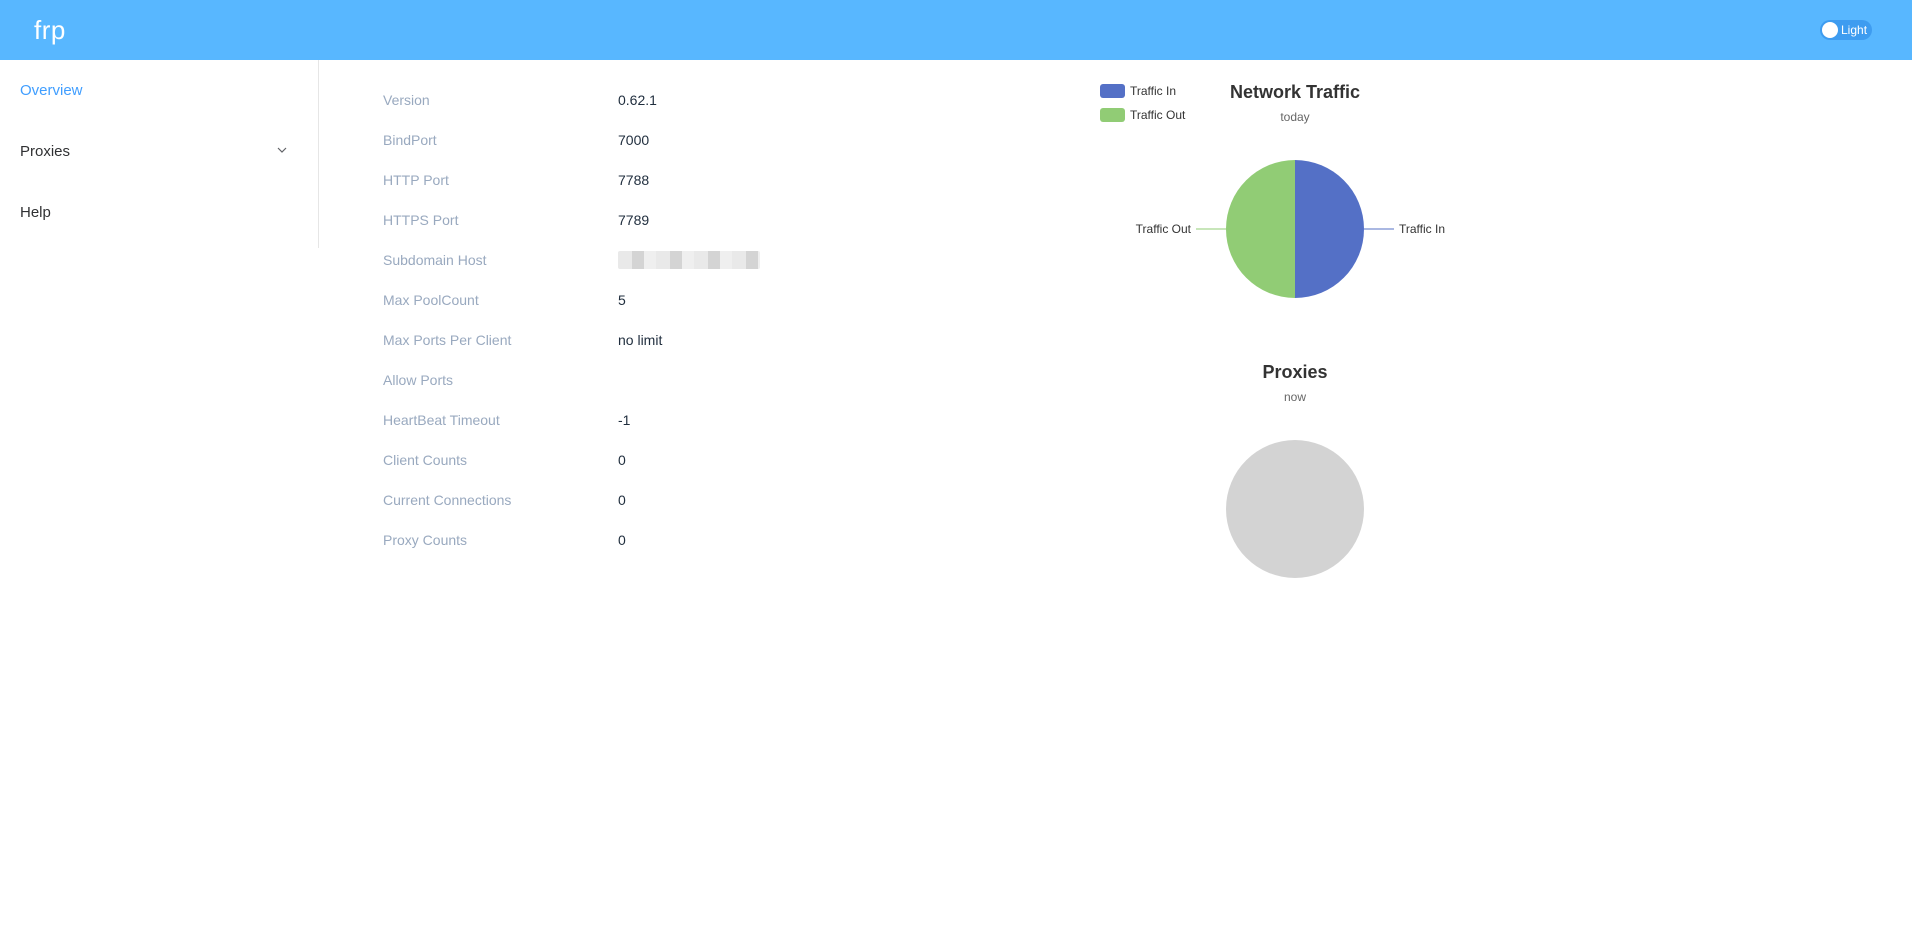  Describe the element at coordinates (571, 140) in the screenshot. I see `info-row-bindport: BindPort 7000` at that location.